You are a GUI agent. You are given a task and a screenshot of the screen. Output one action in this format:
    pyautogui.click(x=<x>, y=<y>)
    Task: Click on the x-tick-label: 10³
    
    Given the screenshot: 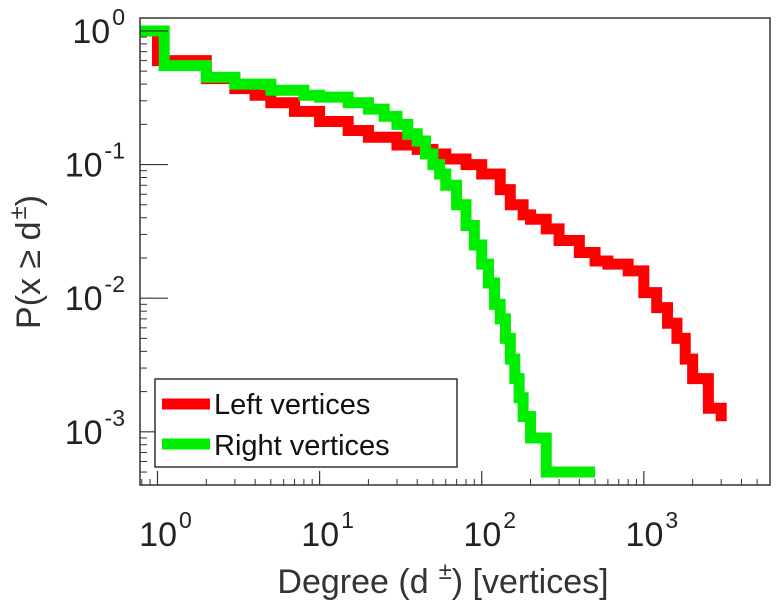 What is the action you would take?
    pyautogui.click(x=652, y=530)
    